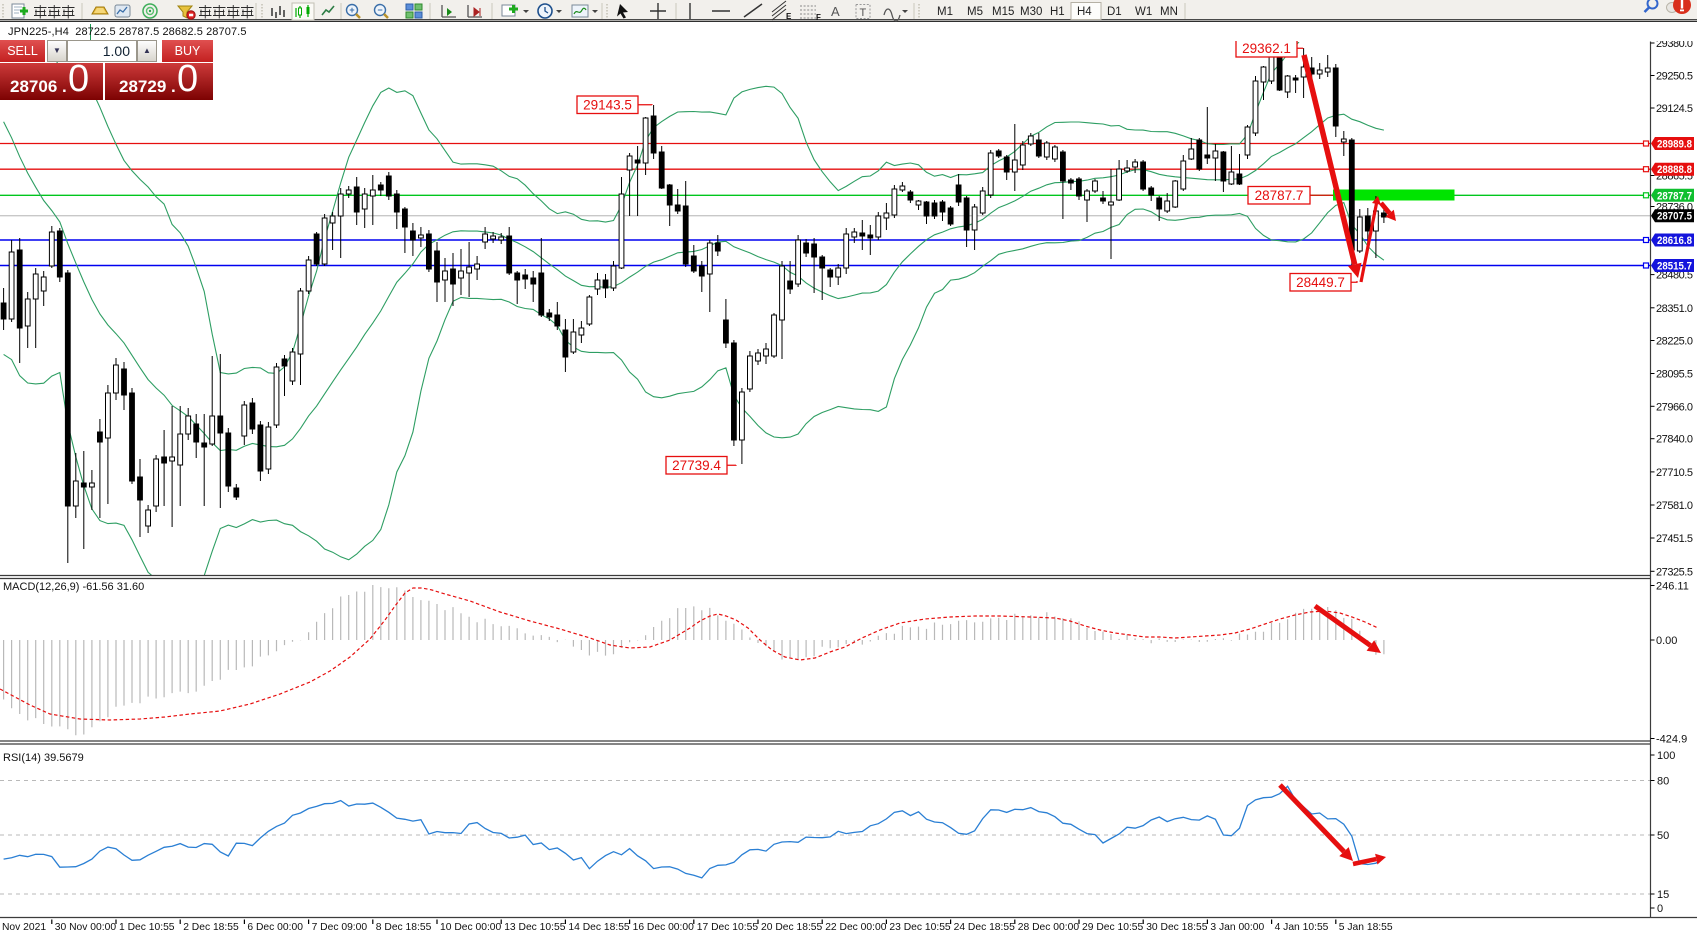  What do you see at coordinates (1674, 170) in the screenshot?
I see `svg-text: 28888.8` at bounding box center [1674, 170].